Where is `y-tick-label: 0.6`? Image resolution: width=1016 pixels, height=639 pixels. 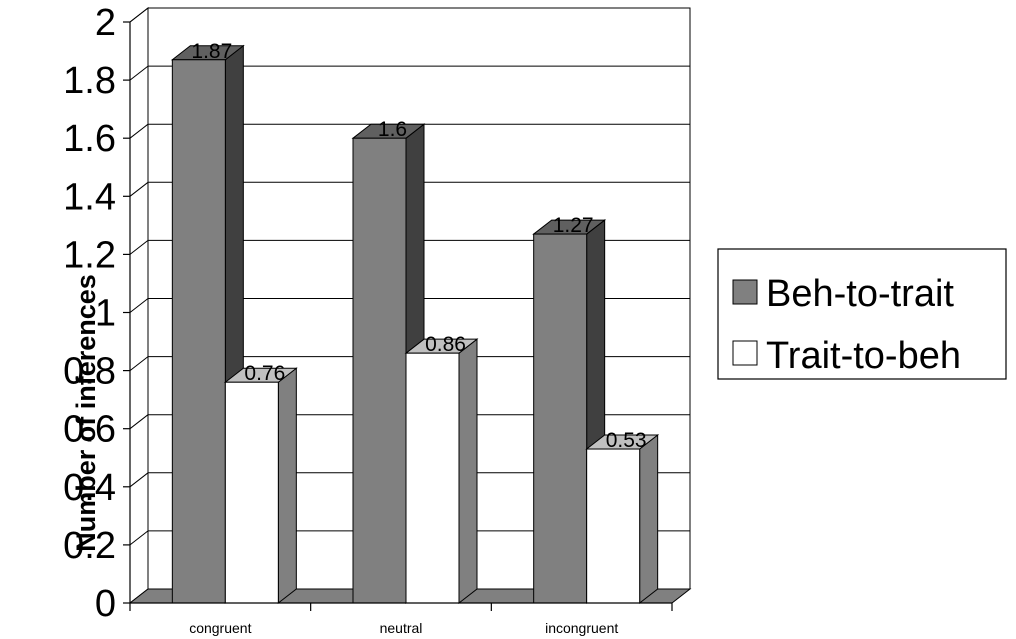
y-tick-label: 0.6 is located at coordinates (89, 430).